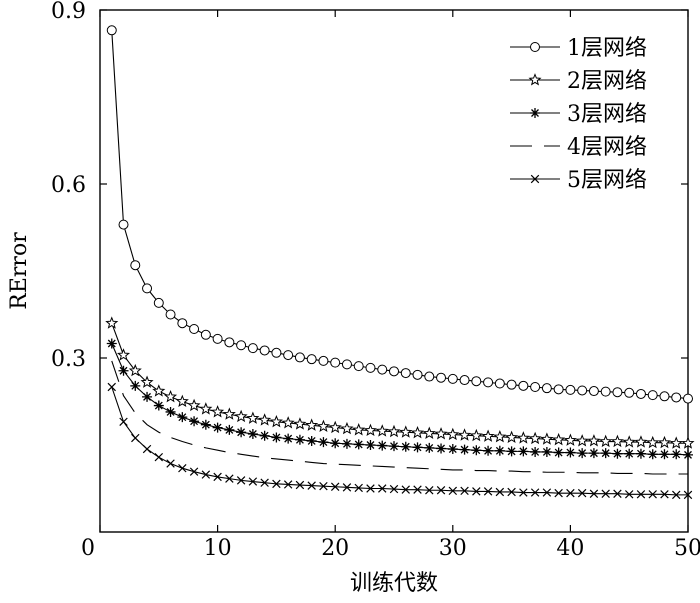 This screenshot has height=603, width=700. What do you see at coordinates (607, 48) in the screenshot?
I see `legend-label: 1层网络` at bounding box center [607, 48].